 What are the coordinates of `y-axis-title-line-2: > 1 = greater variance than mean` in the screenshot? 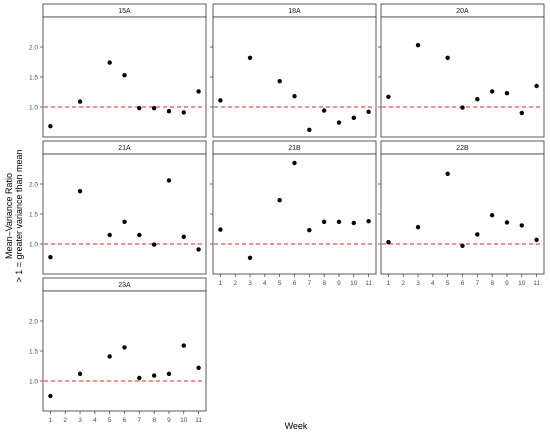 It's located at (19, 215).